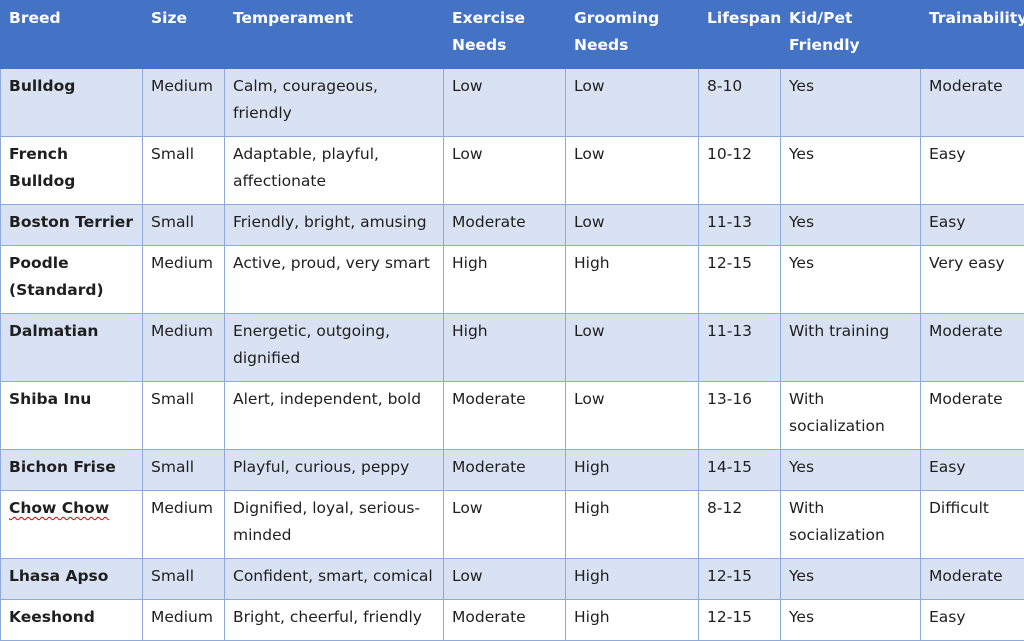  I want to click on temperament-cell: Dignified, loyal, serious-minded, so click(334, 525).